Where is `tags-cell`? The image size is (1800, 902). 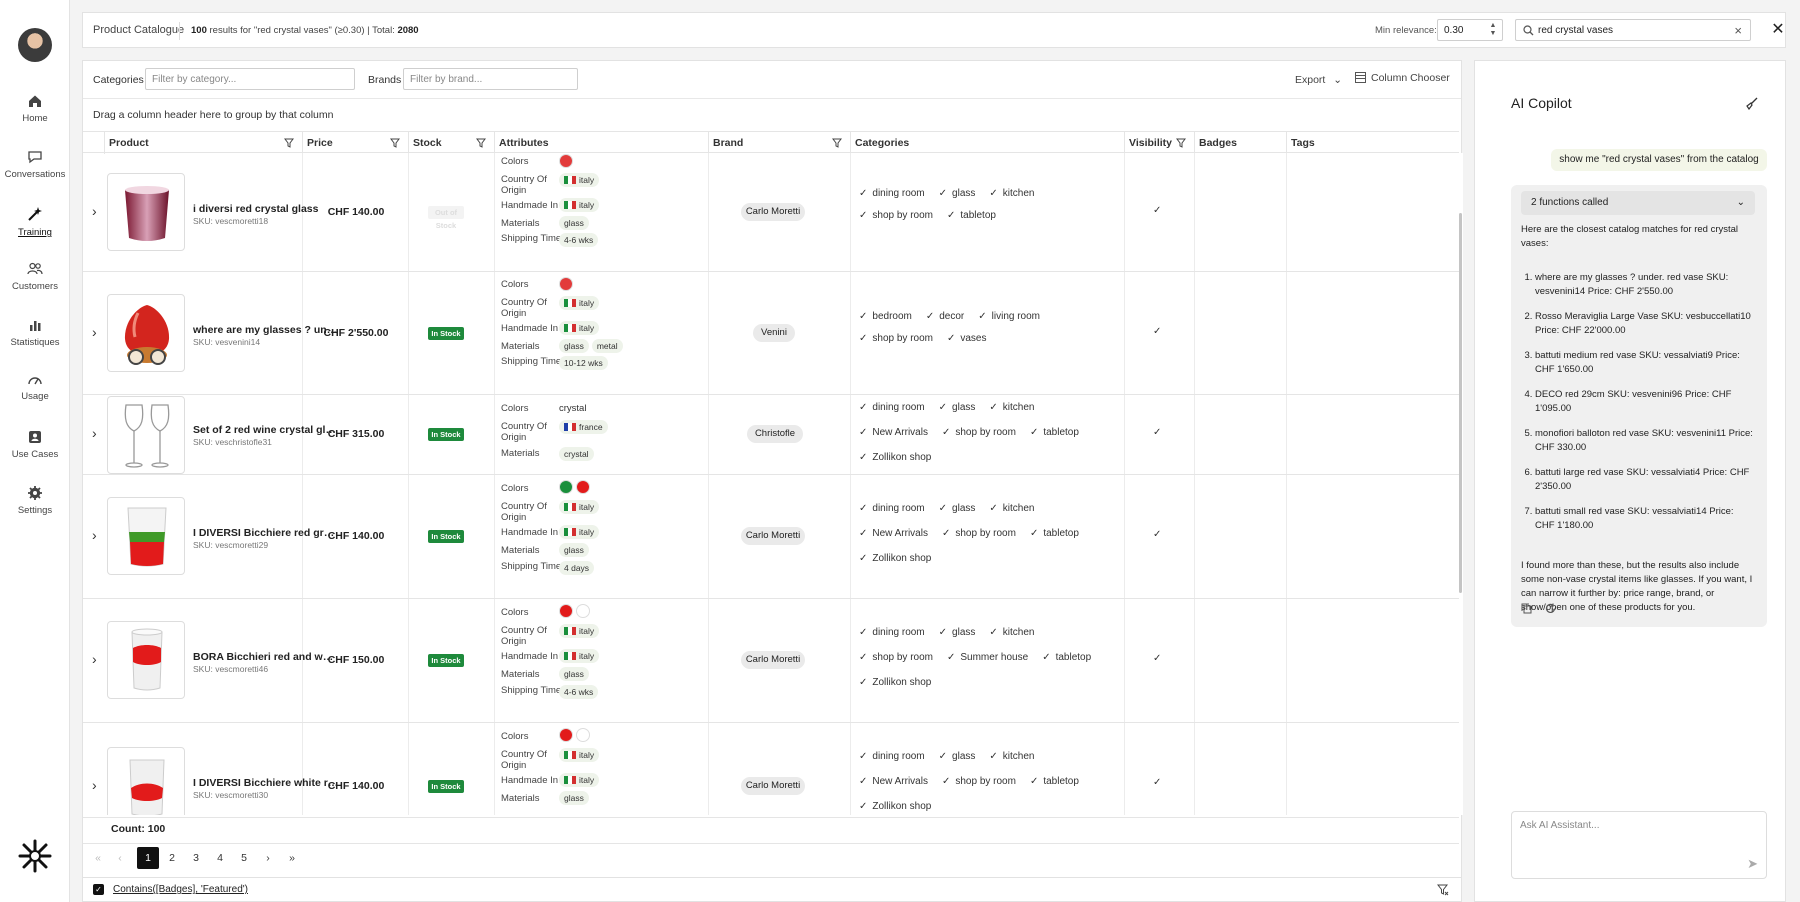
tags-cell is located at coordinates (1373, 333).